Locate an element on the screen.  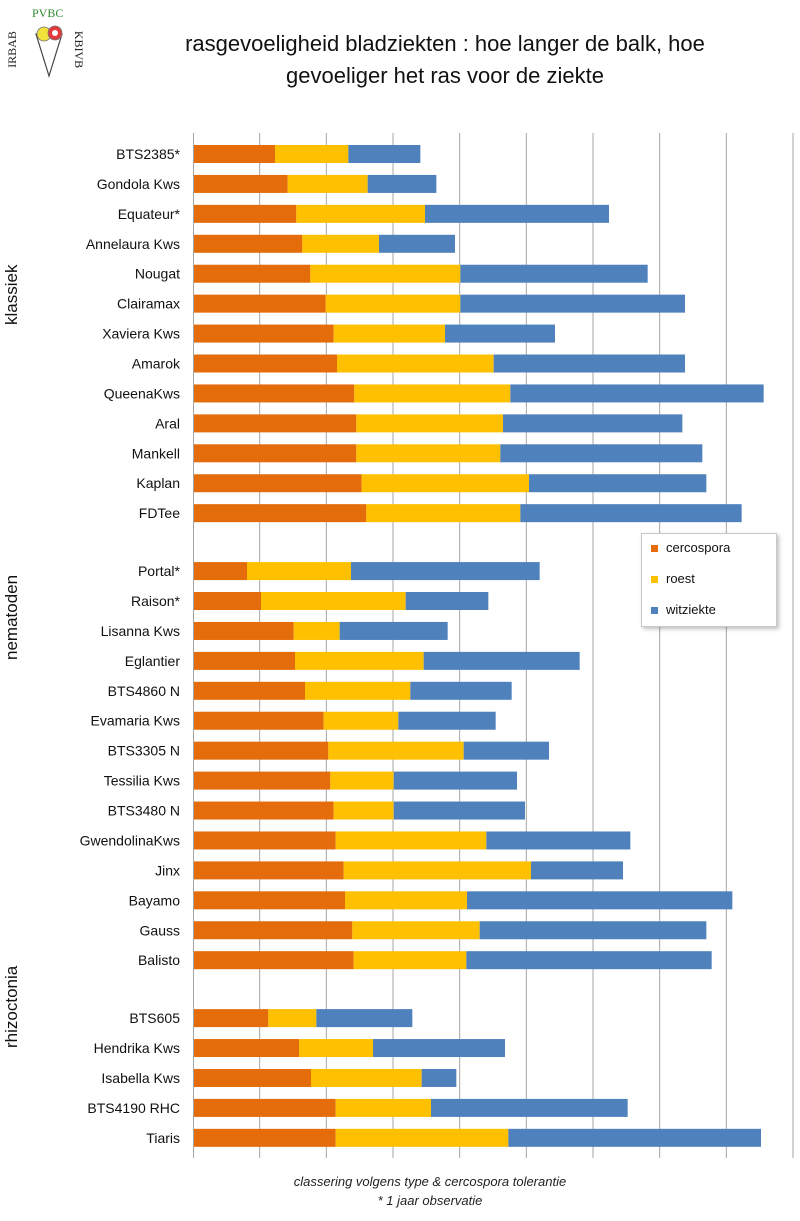
legend-label-witziekte: witziekte is located at coordinates (691, 609).